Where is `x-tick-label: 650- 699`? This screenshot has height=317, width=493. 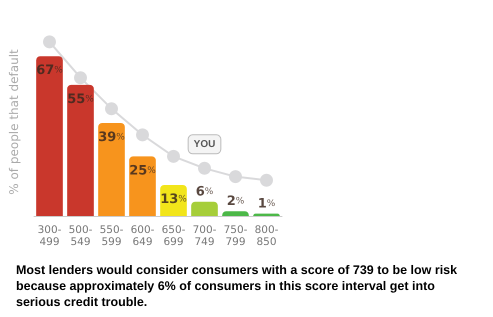
x-tick-label: 650- 699 is located at coordinates (174, 236).